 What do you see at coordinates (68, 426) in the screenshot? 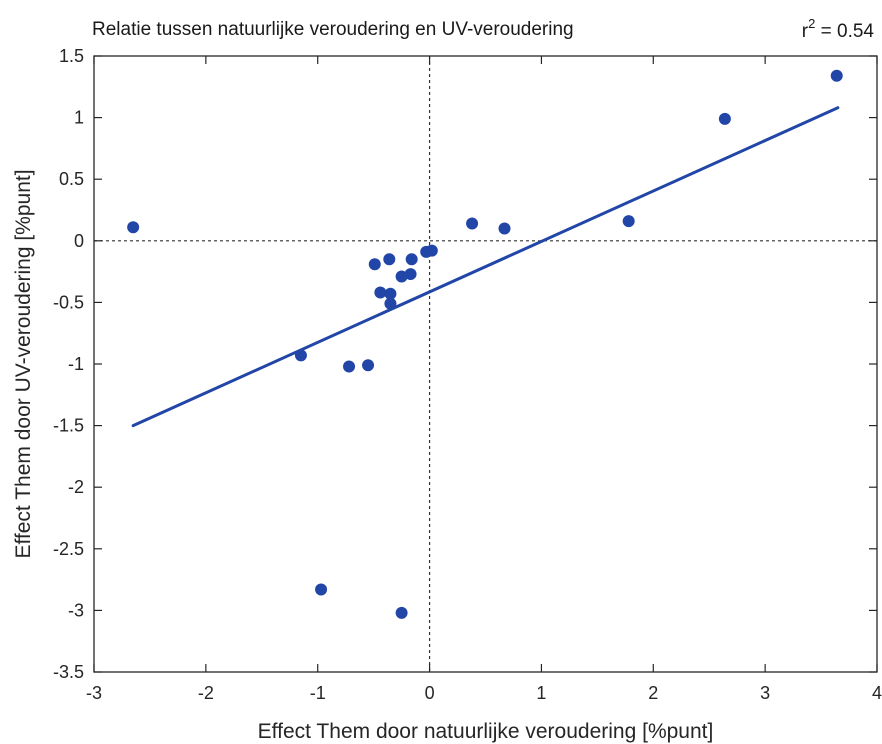
I see `y-tick-label: -1.5` at bounding box center [68, 426].